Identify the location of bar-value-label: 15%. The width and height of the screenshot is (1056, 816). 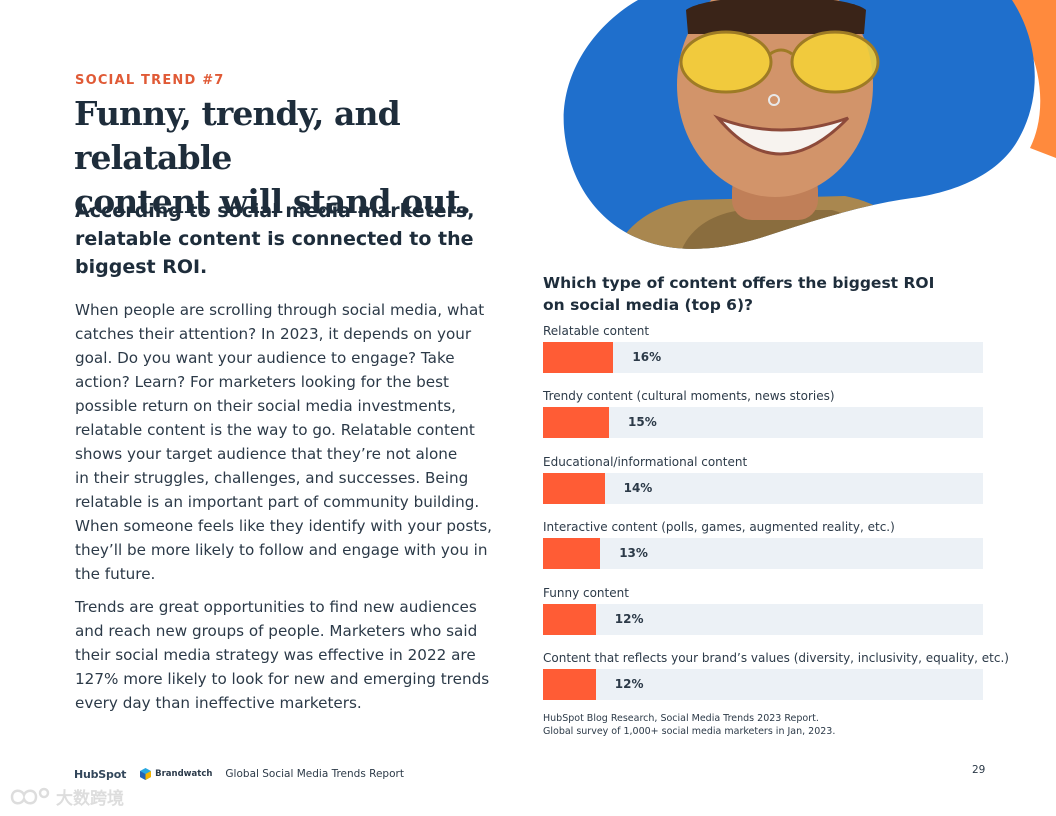
(642, 422).